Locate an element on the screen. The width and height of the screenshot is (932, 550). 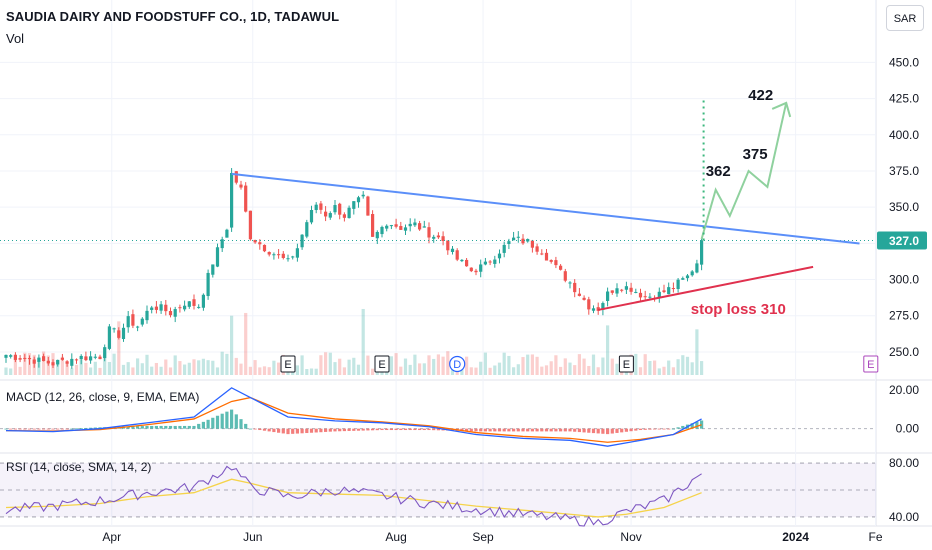
rsi-band is located at coordinates (438, 490).